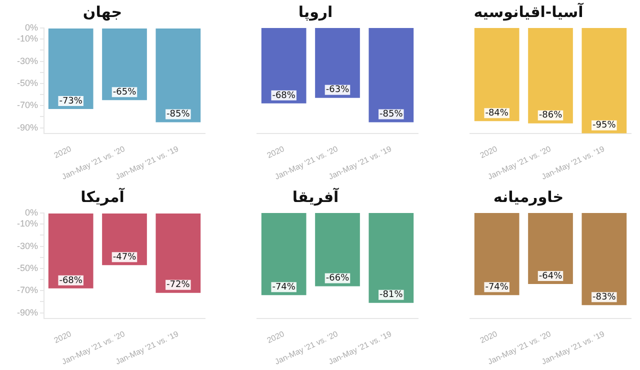  What do you see at coordinates (604, 125) in the screenshot?
I see `data-label: -95%` at bounding box center [604, 125].